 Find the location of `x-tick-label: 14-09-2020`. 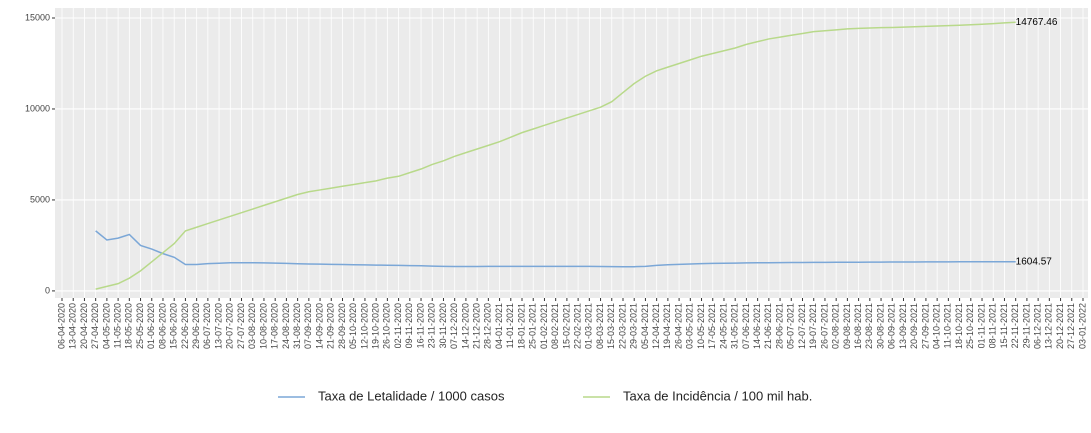

x-tick-label: 14-09-2020 is located at coordinates (319, 326).